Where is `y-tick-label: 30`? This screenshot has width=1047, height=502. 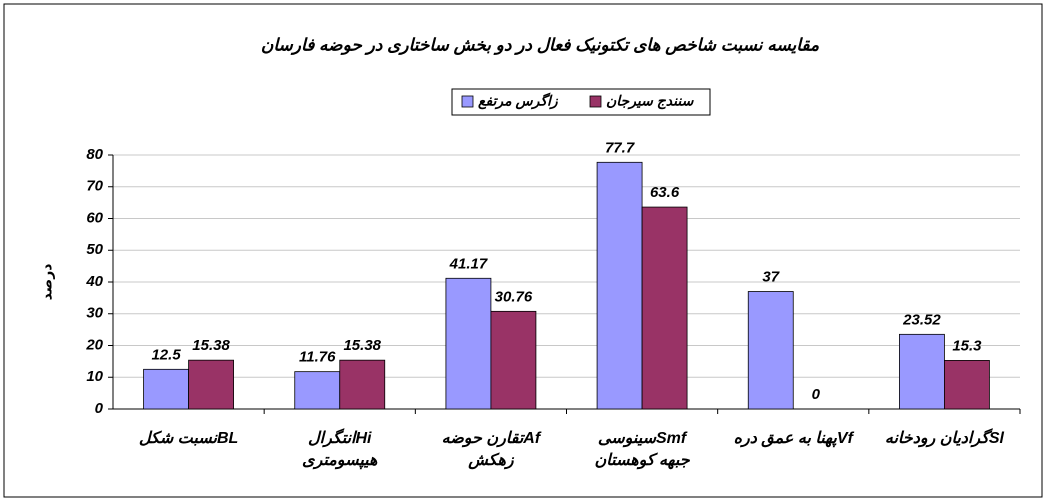 y-tick-label: 30 is located at coordinates (94, 313).